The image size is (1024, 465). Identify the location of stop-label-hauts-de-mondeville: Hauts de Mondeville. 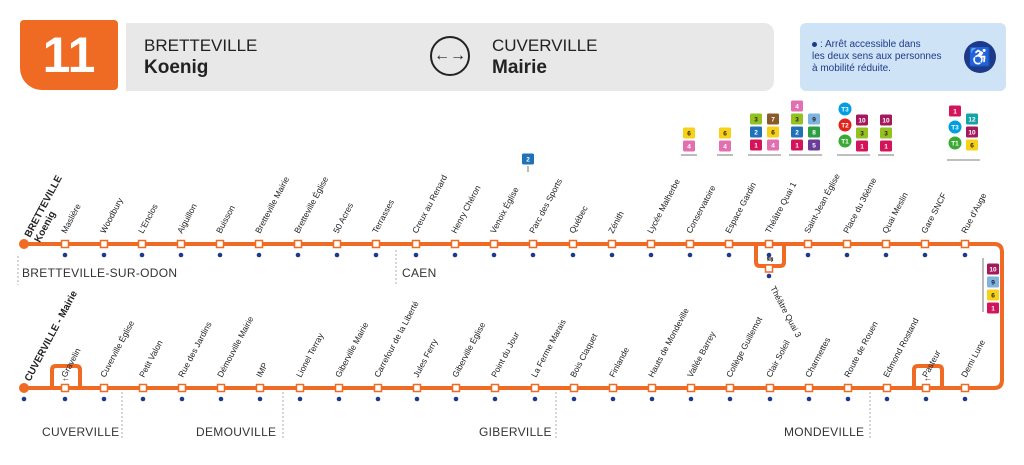
(668, 342).